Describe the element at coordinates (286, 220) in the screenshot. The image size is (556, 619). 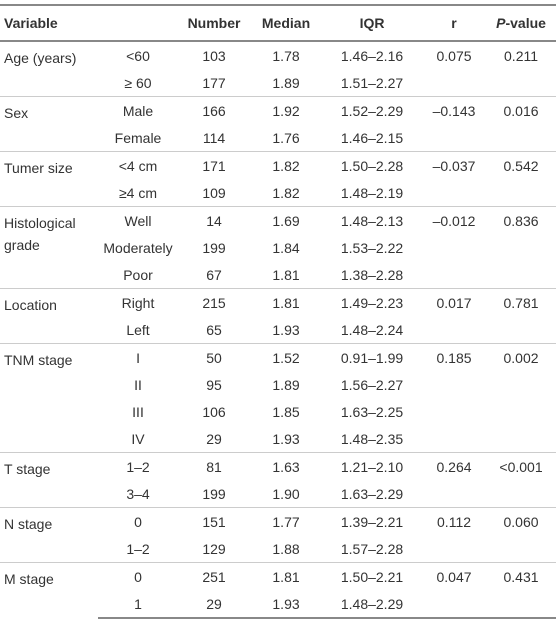
I see `median: 1.69` at that location.